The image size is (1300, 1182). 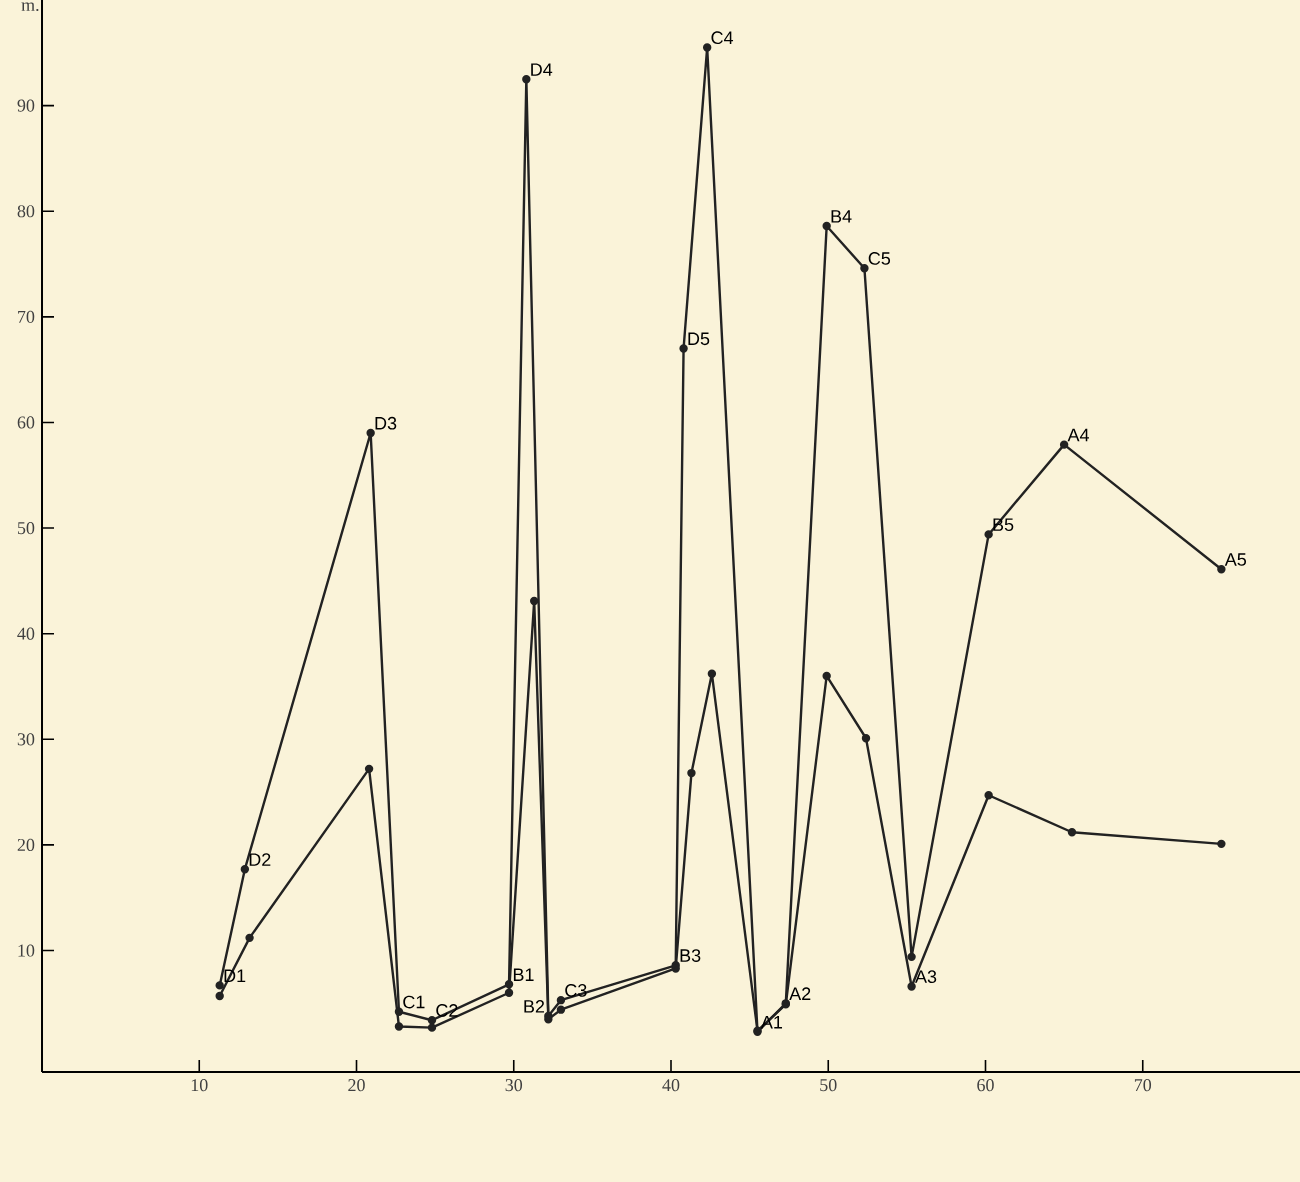 I want to click on annotation: D5, so click(x=699, y=339).